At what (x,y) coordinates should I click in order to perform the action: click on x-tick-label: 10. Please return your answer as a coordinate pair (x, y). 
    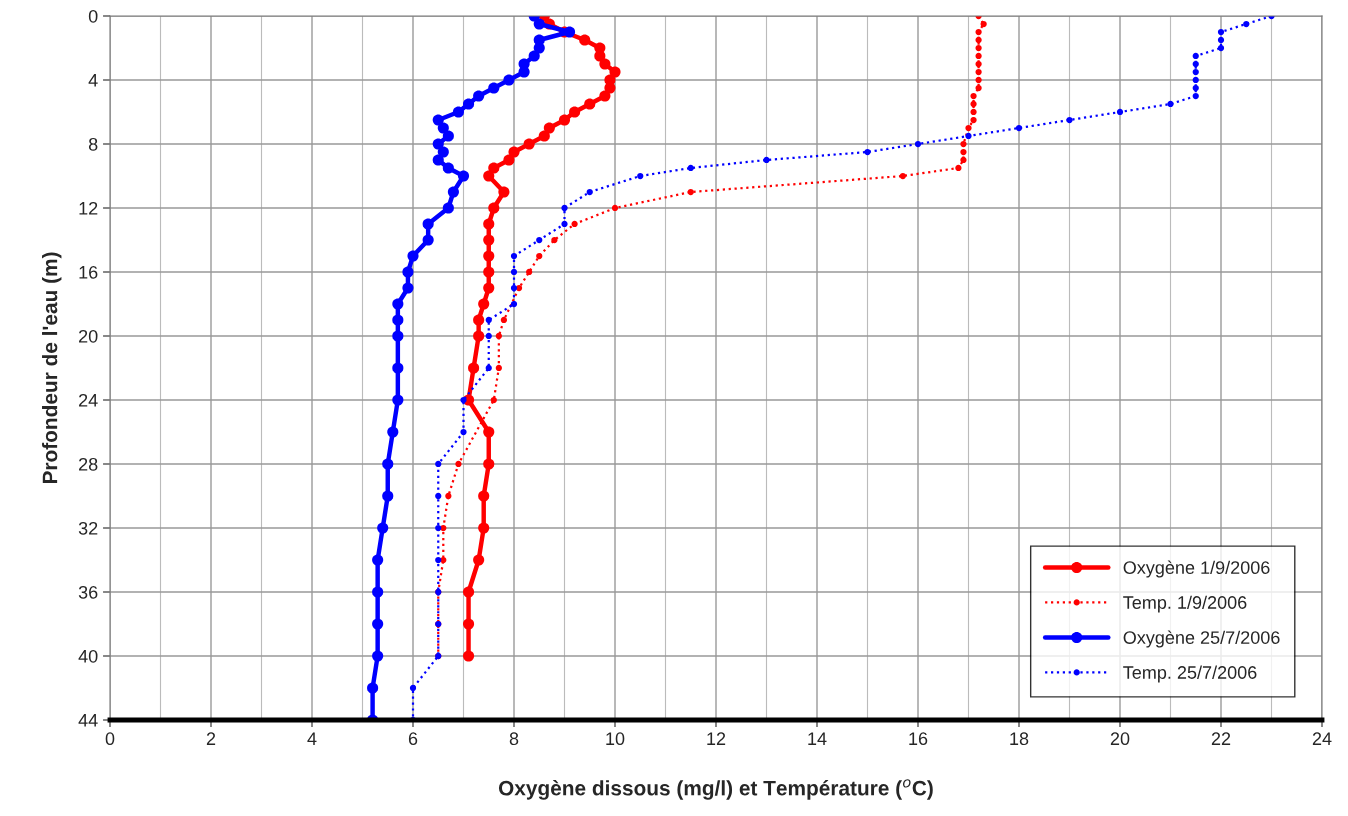
    Looking at the image, I should click on (615, 739).